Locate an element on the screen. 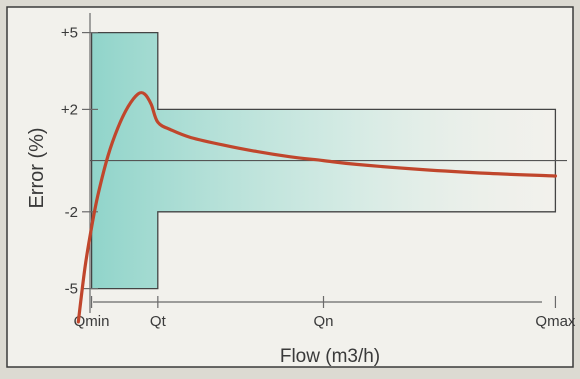  y-tick-label: -2 is located at coordinates (71, 212).